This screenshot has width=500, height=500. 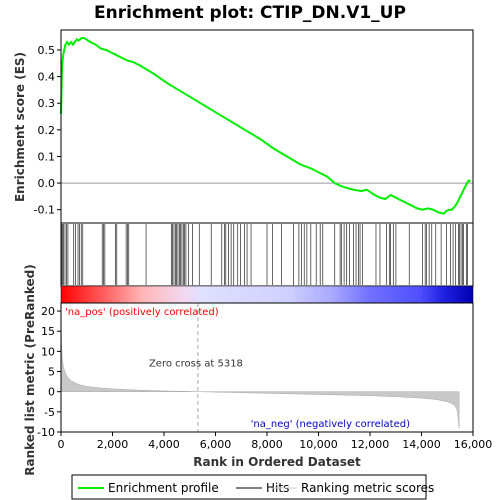 What do you see at coordinates (164, 444) in the screenshot?
I see `x-tick-label: 4,000` at bounding box center [164, 444].